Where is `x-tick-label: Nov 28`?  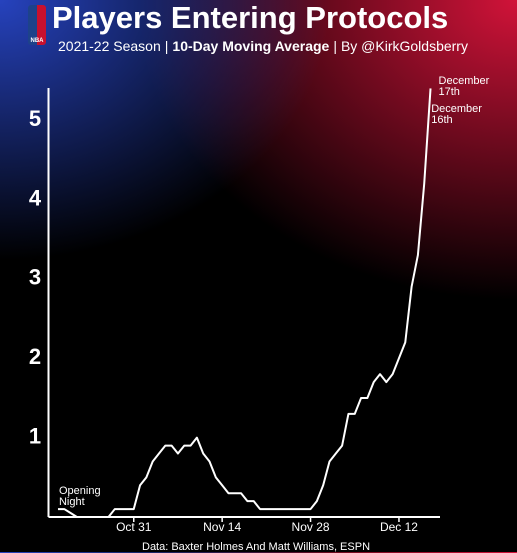
x-tick-label: Nov 28 is located at coordinates (311, 527).